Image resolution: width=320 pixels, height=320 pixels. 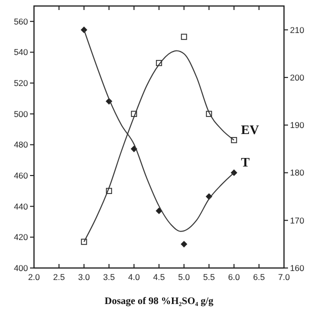 I want to click on y2-tick-label: 190, so click(x=297, y=125).